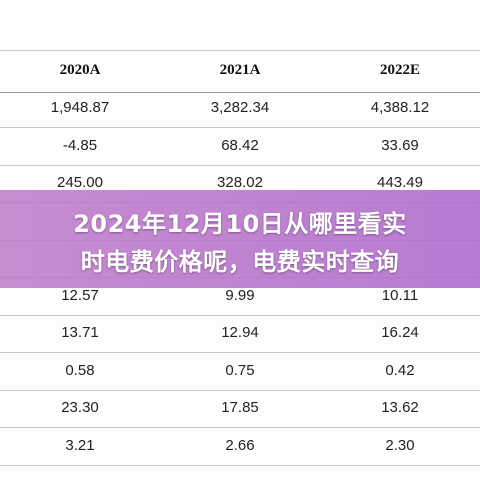 This screenshot has height=480, width=480. I want to click on column-header: 2021A, so click(240, 70).